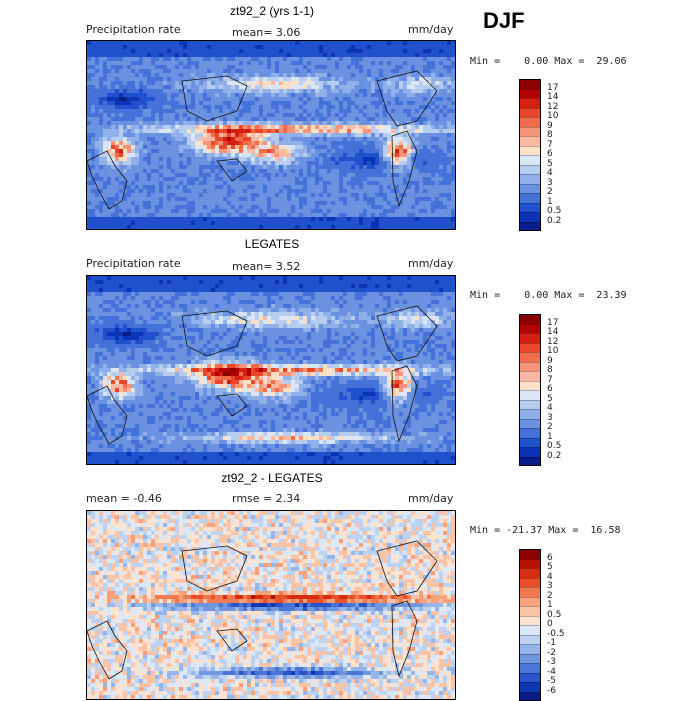 This screenshot has height=701, width=700. What do you see at coordinates (550, 605) in the screenshot?
I see `colorbar-tick-label: 1` at bounding box center [550, 605].